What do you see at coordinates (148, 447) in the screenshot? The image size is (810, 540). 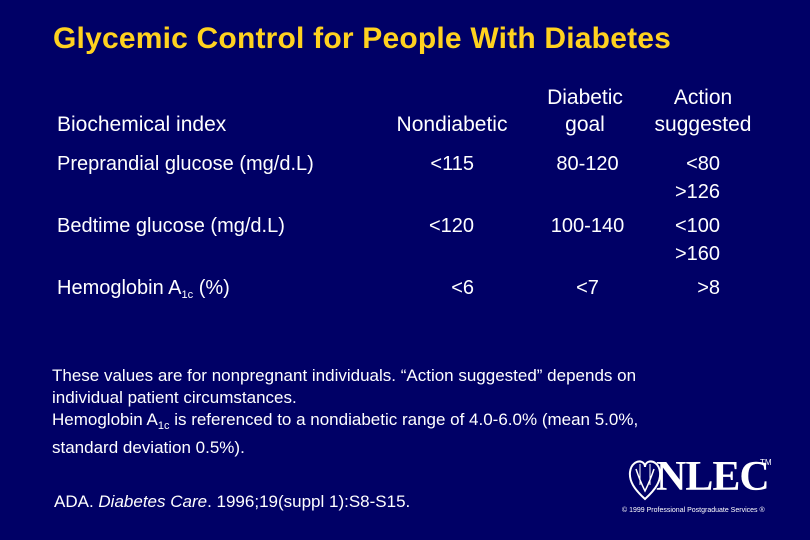 I see `footnote-line4: standard deviation 0.5%).` at bounding box center [148, 447].